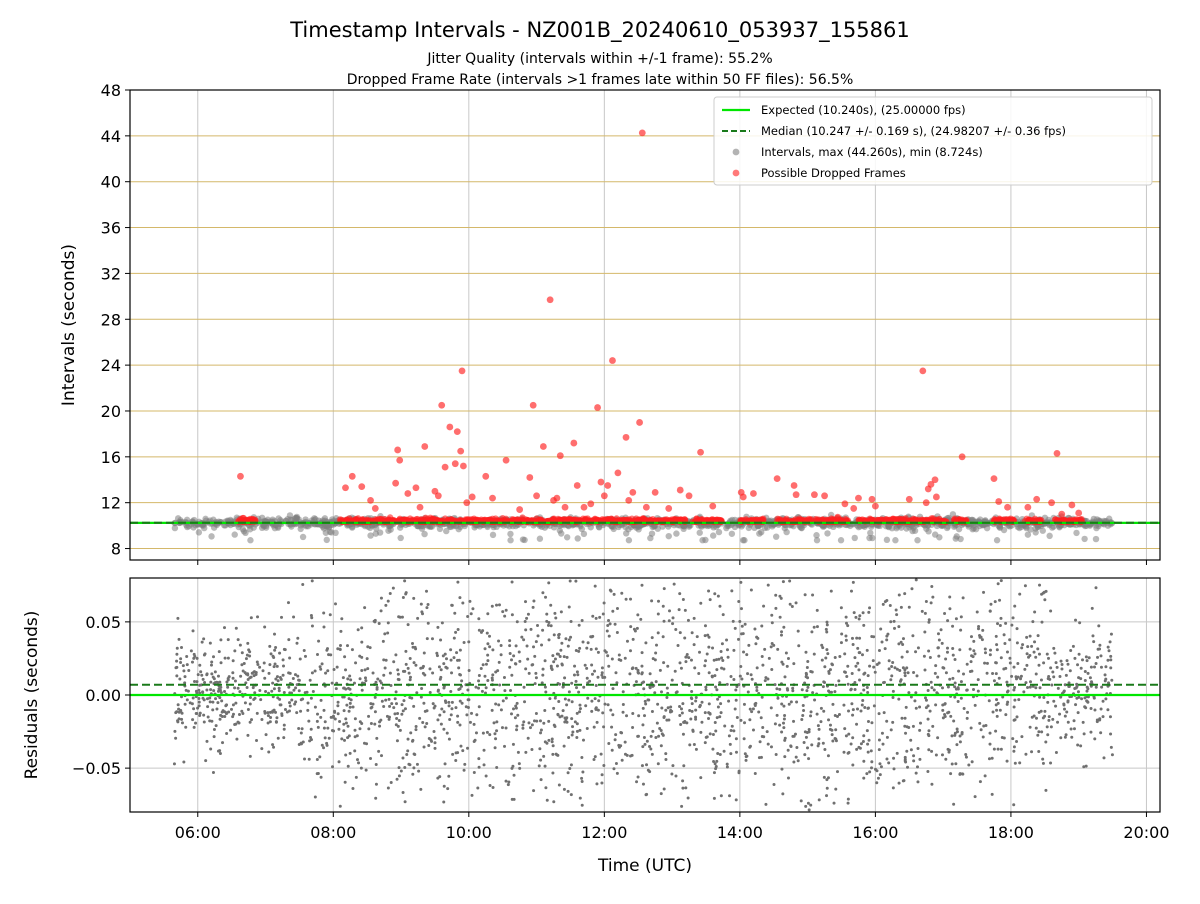 The height and width of the screenshot is (904, 1200). What do you see at coordinates (928, 531) in the screenshot?
I see `interval-point` at bounding box center [928, 531].